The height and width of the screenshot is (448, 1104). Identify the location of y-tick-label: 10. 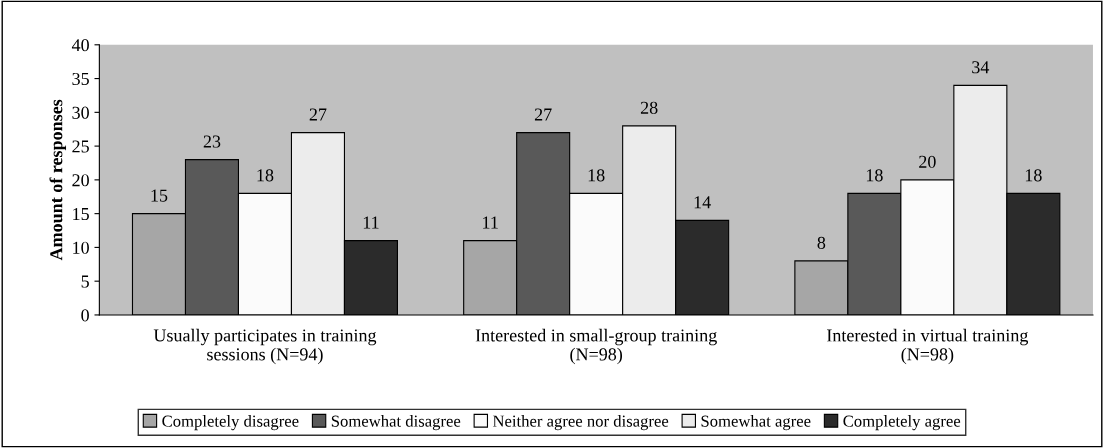
(81, 247).